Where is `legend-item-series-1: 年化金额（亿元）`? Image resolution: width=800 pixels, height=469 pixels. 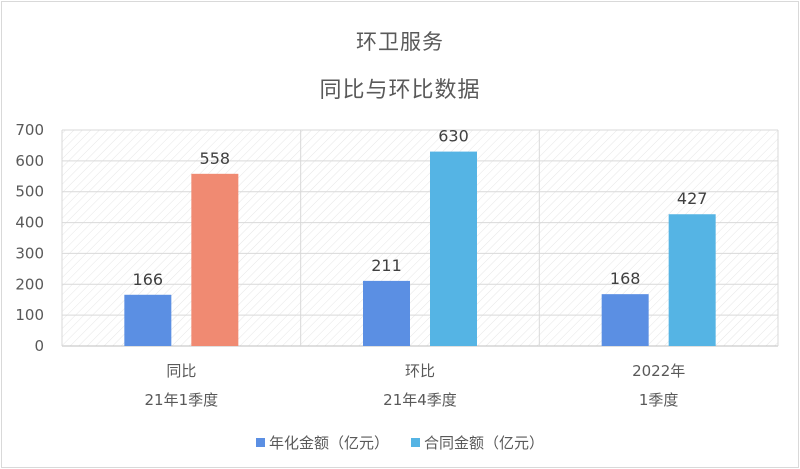
legend-item-series-1: 年化金额（亿元） is located at coordinates (322, 442).